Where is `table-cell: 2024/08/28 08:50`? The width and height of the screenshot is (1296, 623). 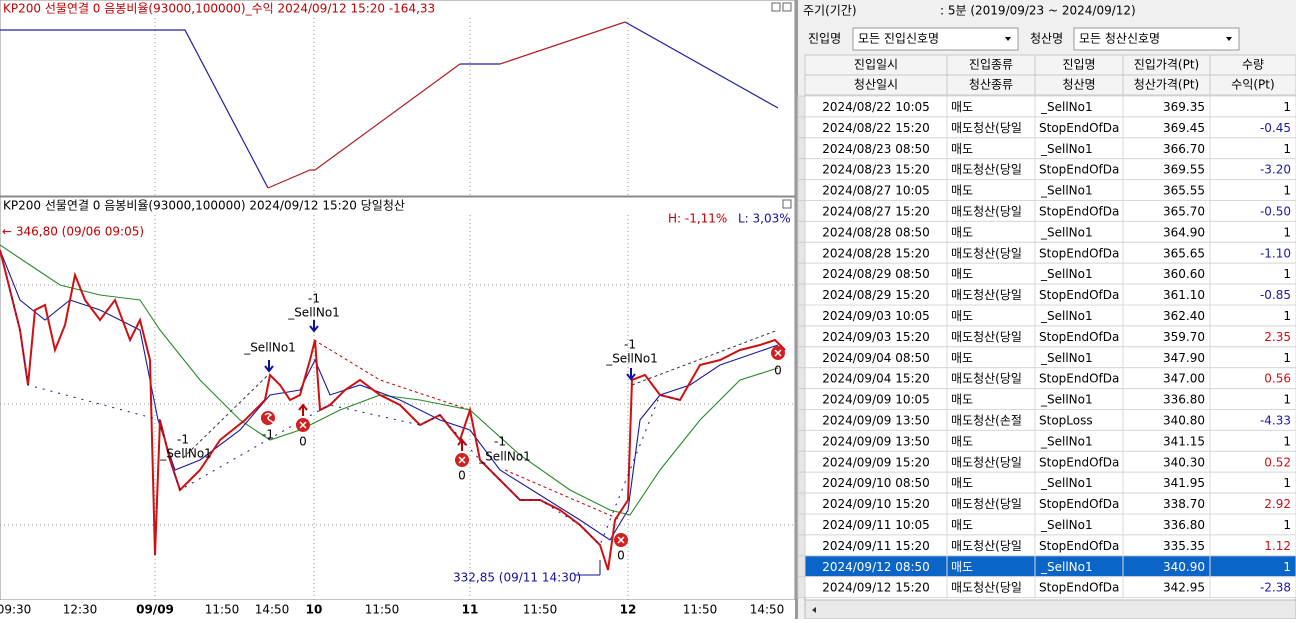 table-cell: 2024/08/28 08:50 is located at coordinates (876, 232).